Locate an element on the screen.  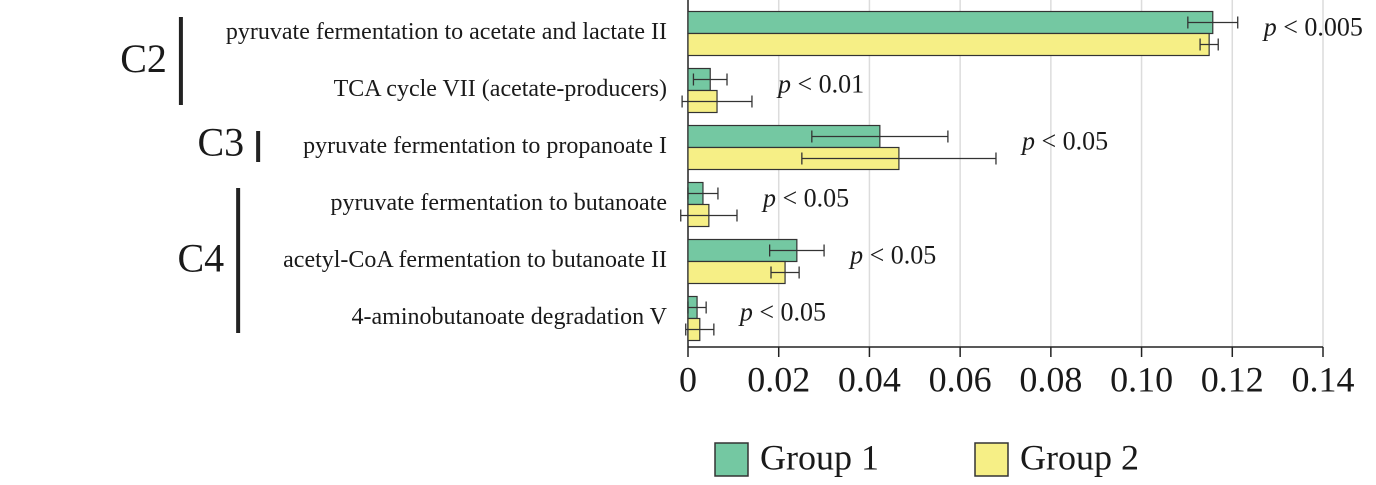
x-tick-label: 0.10 is located at coordinates (1141, 379).